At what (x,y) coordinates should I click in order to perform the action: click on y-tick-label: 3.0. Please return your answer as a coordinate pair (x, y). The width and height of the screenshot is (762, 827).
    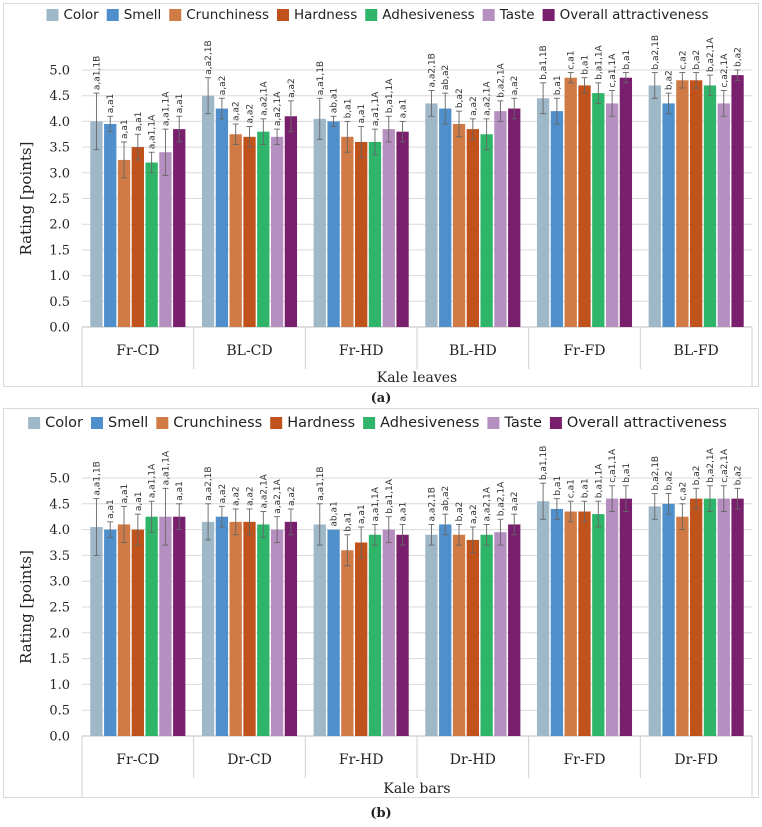
    Looking at the image, I should click on (59, 582).